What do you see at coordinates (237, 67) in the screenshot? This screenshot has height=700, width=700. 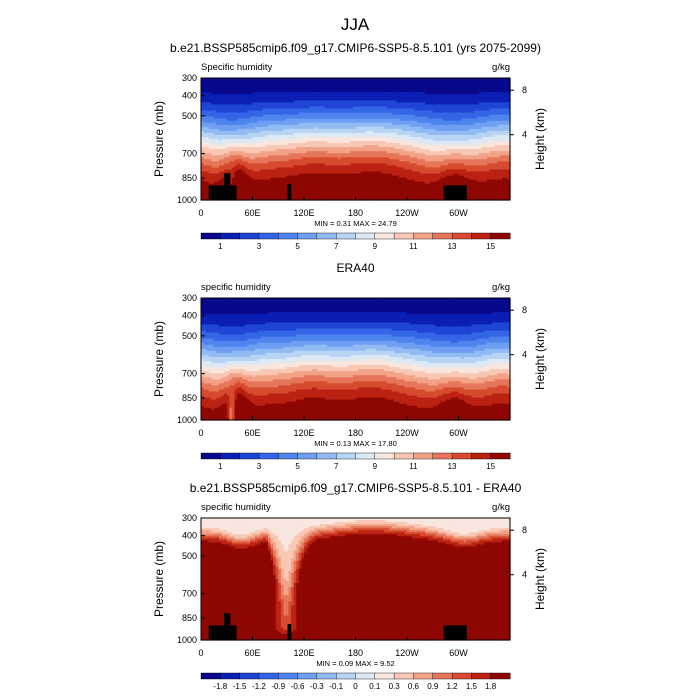 I see `variable-label: Specific humidity` at bounding box center [237, 67].